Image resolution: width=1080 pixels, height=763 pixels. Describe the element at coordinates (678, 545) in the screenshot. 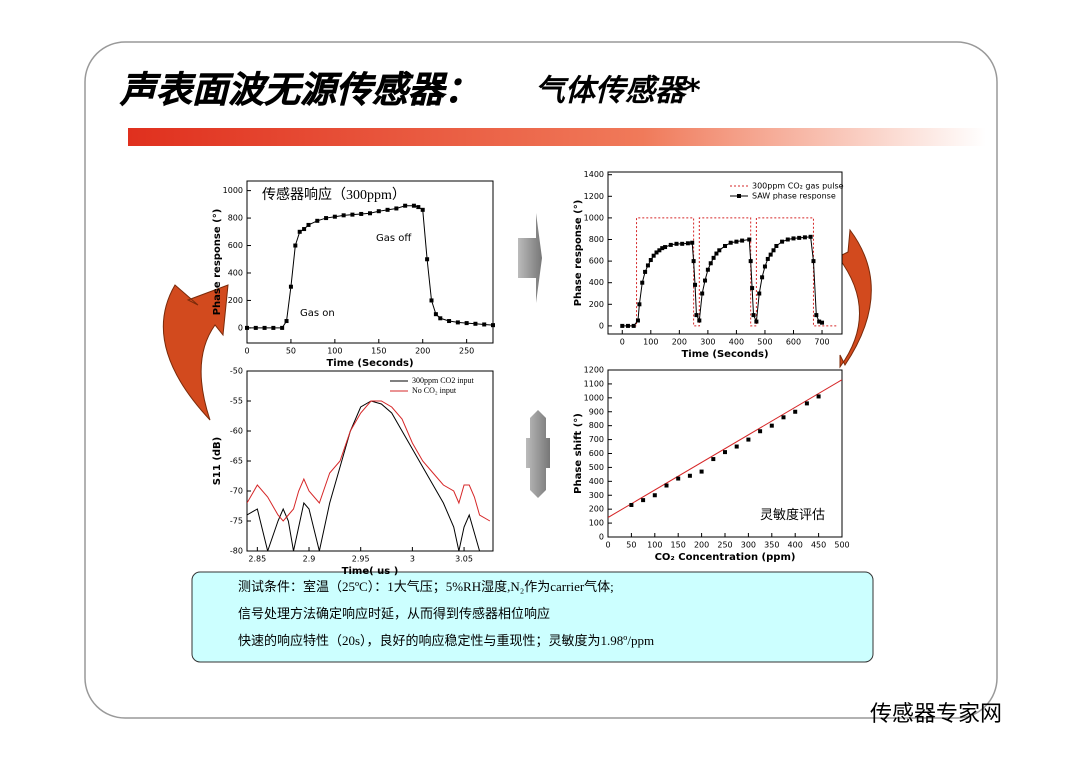

I see `x-tick-label: 150` at that location.